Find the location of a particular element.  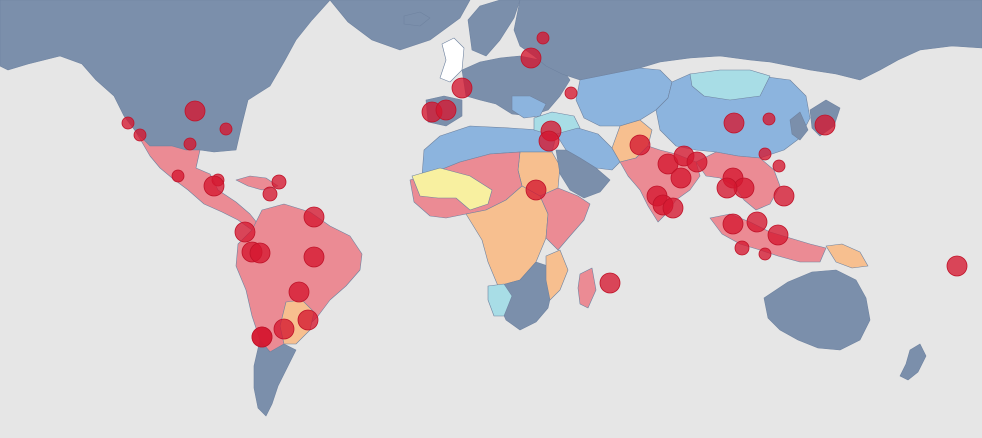

region-iceland is located at coordinates (417, 19).